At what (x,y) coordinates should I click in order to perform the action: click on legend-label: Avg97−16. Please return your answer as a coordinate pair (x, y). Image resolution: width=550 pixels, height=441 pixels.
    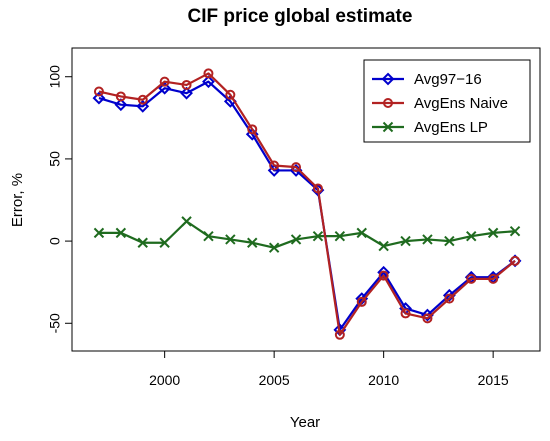
    Looking at the image, I should click on (448, 79).